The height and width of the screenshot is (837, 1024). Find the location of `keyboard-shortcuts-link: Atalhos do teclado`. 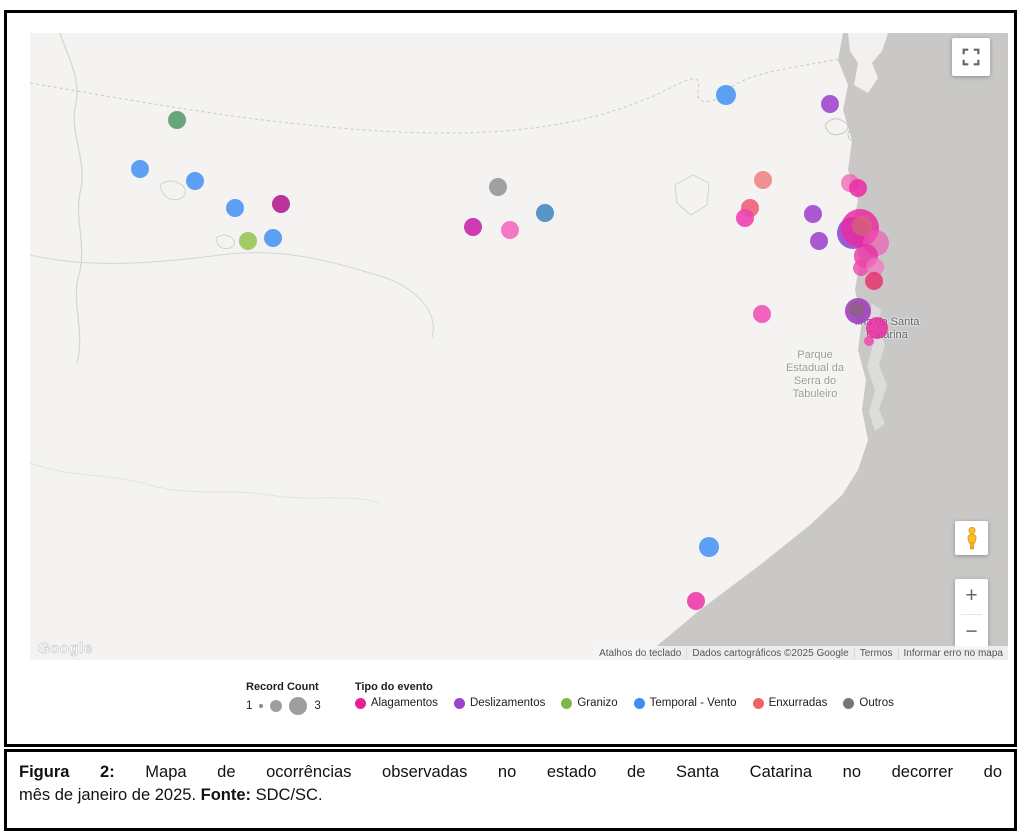

keyboard-shortcuts-link: Atalhos do teclado is located at coordinates (640, 653).